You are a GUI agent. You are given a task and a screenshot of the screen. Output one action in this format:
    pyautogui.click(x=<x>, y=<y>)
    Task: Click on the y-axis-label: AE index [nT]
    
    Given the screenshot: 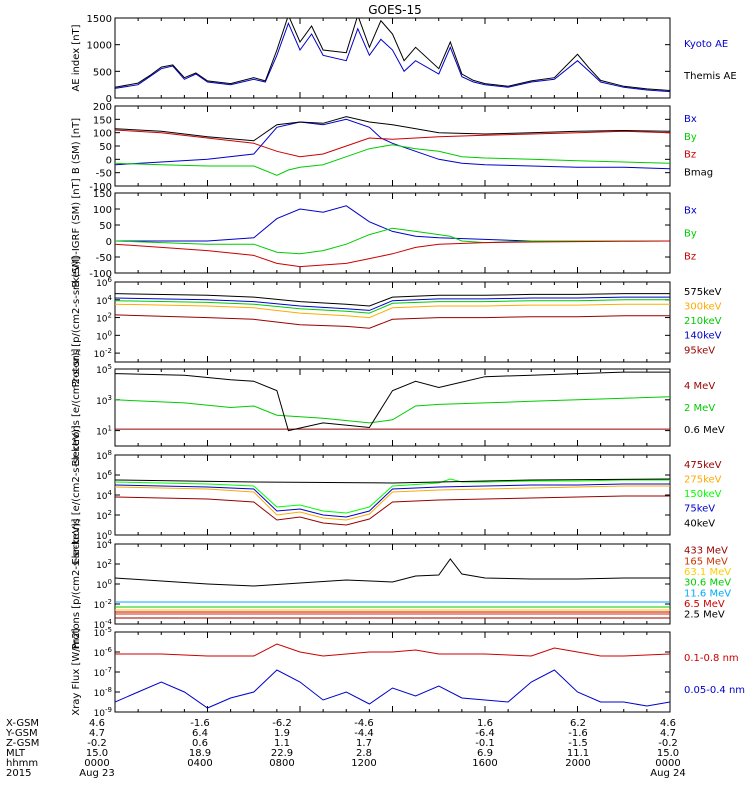 What is the action you would take?
    pyautogui.click(x=76, y=57)
    